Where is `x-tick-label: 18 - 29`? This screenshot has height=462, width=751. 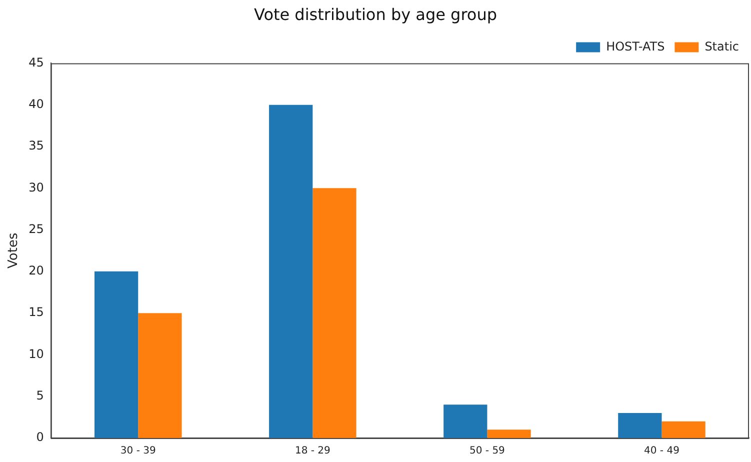 x-tick-label: 18 - 29 is located at coordinates (312, 451).